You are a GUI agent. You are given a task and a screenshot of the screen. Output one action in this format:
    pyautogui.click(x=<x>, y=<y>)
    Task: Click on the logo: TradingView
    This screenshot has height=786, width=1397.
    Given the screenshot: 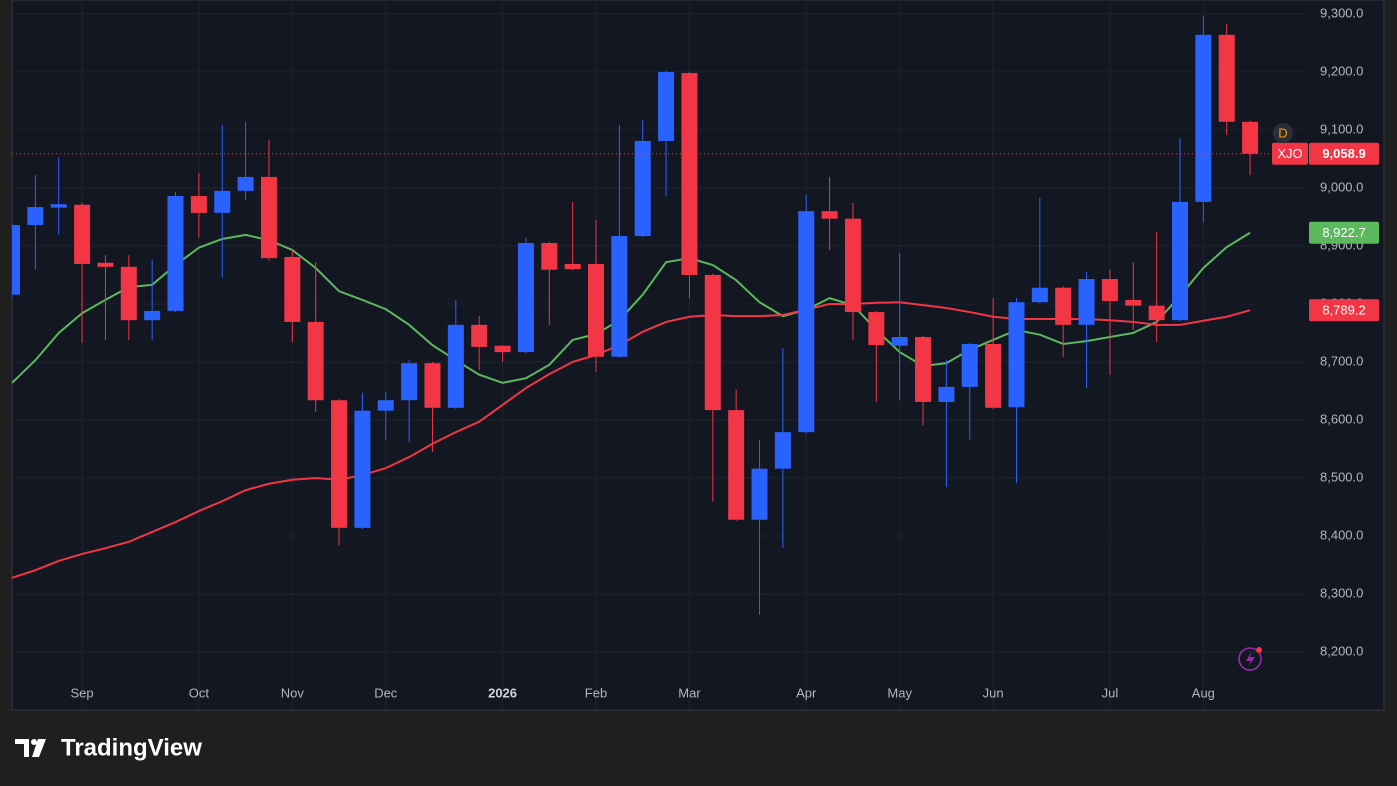 What is the action you would take?
    pyautogui.click(x=108, y=747)
    